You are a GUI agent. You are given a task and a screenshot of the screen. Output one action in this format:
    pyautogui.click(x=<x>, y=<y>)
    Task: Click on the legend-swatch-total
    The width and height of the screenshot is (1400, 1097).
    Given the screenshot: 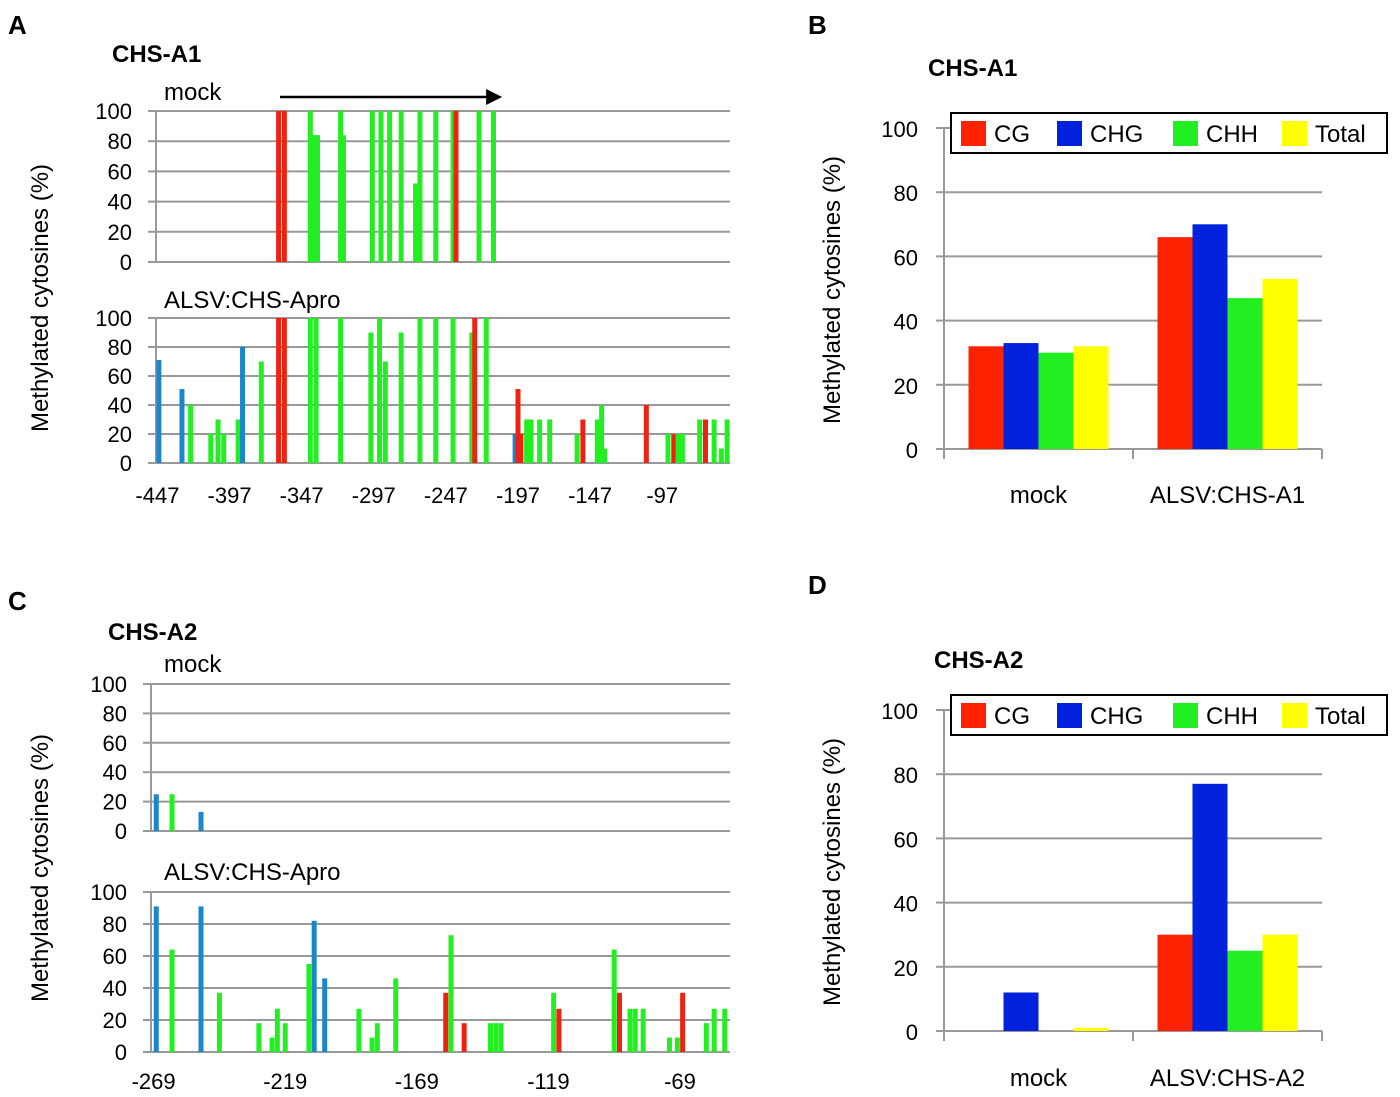 What is the action you would take?
    pyautogui.click(x=1294, y=133)
    